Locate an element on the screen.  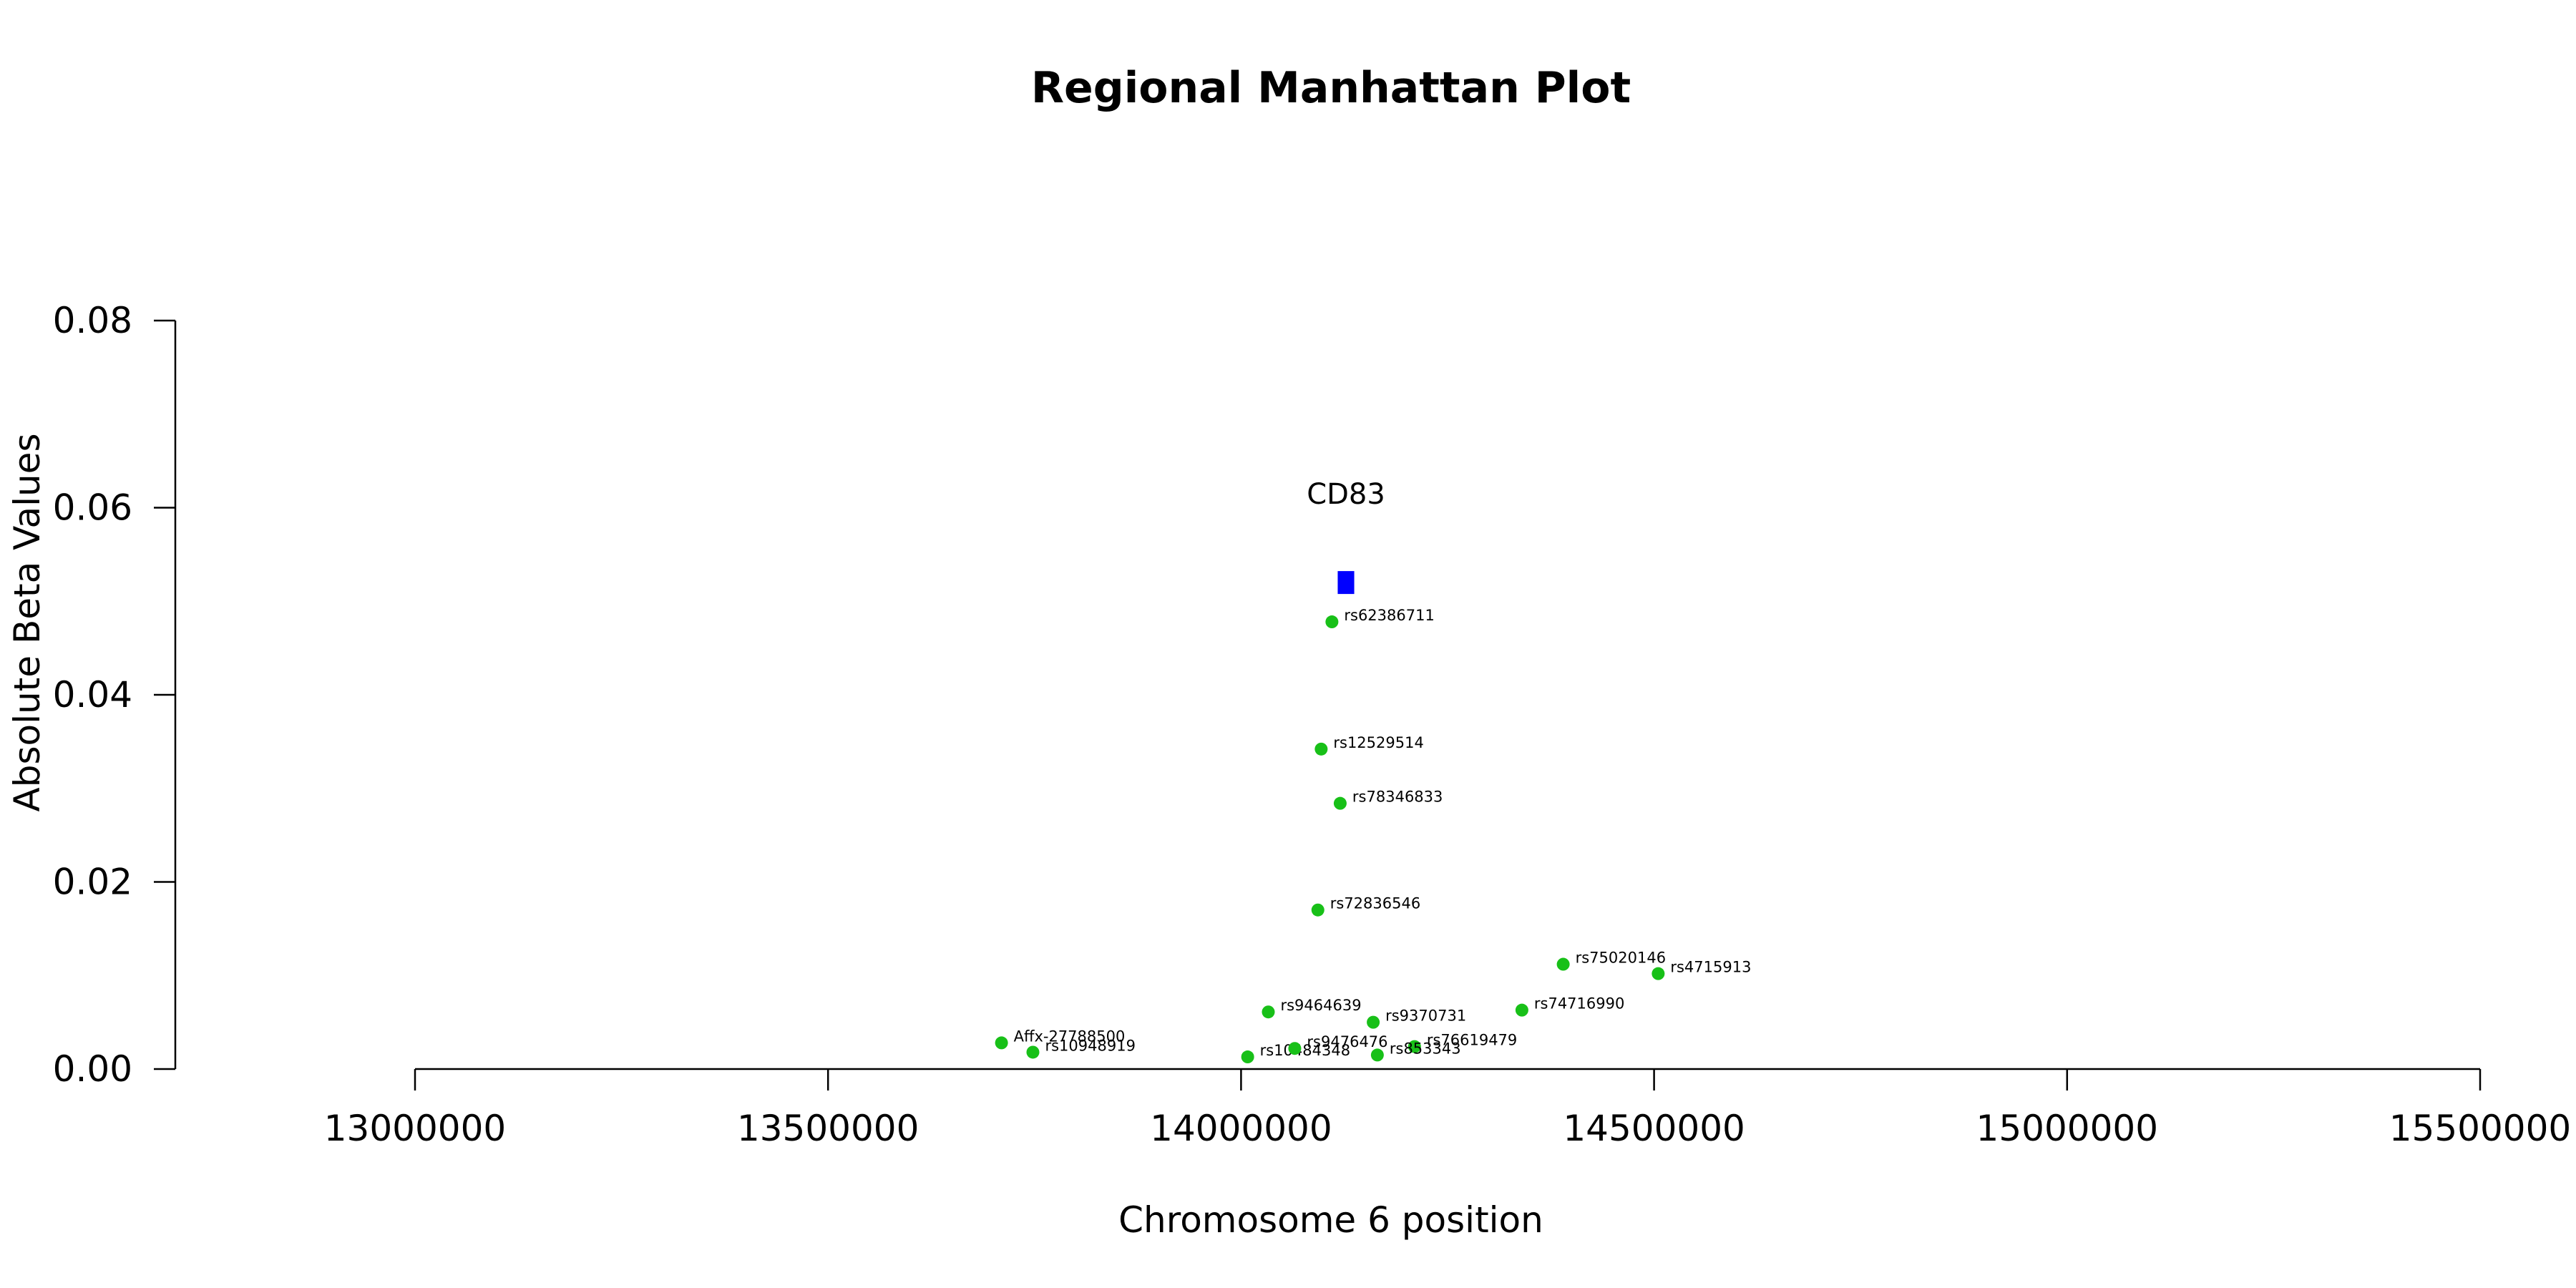
x-tick-label: 14500000 is located at coordinates (1654, 1128).